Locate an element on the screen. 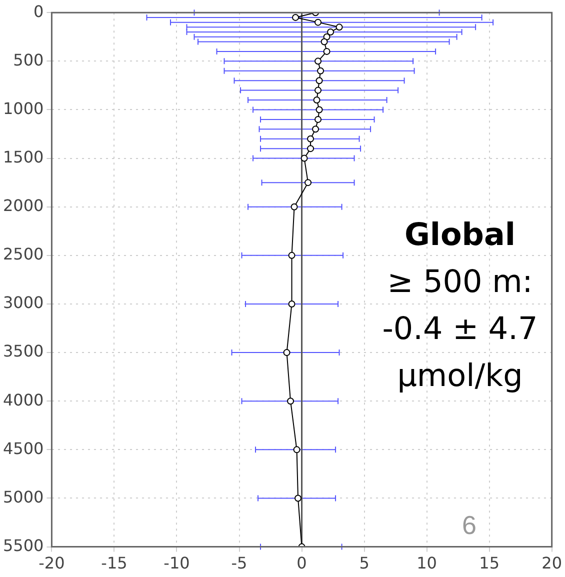 This screenshot has height=577, width=565. y-tick-label: 3500 is located at coordinates (23, 351).